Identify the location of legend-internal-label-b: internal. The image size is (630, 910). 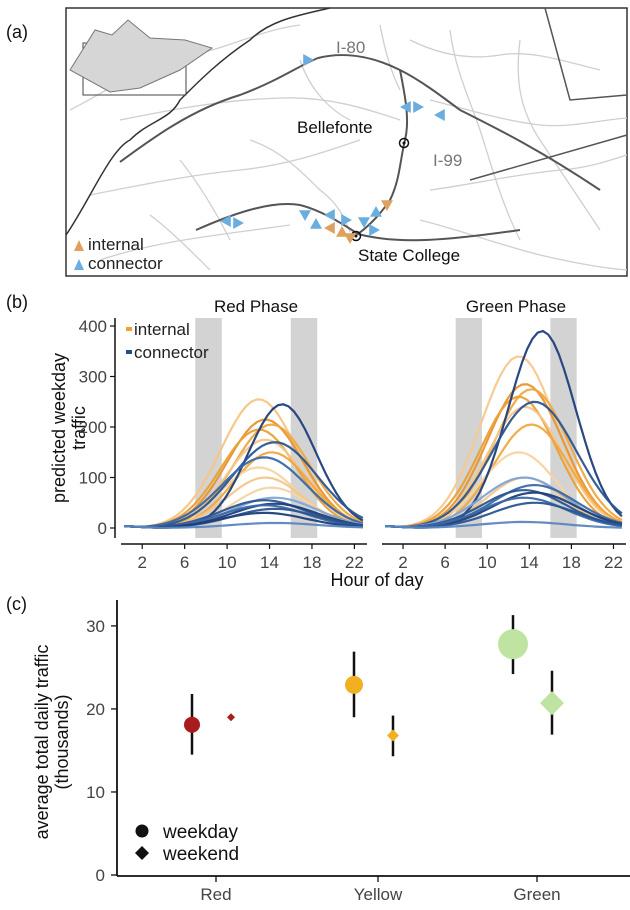
(162, 329).